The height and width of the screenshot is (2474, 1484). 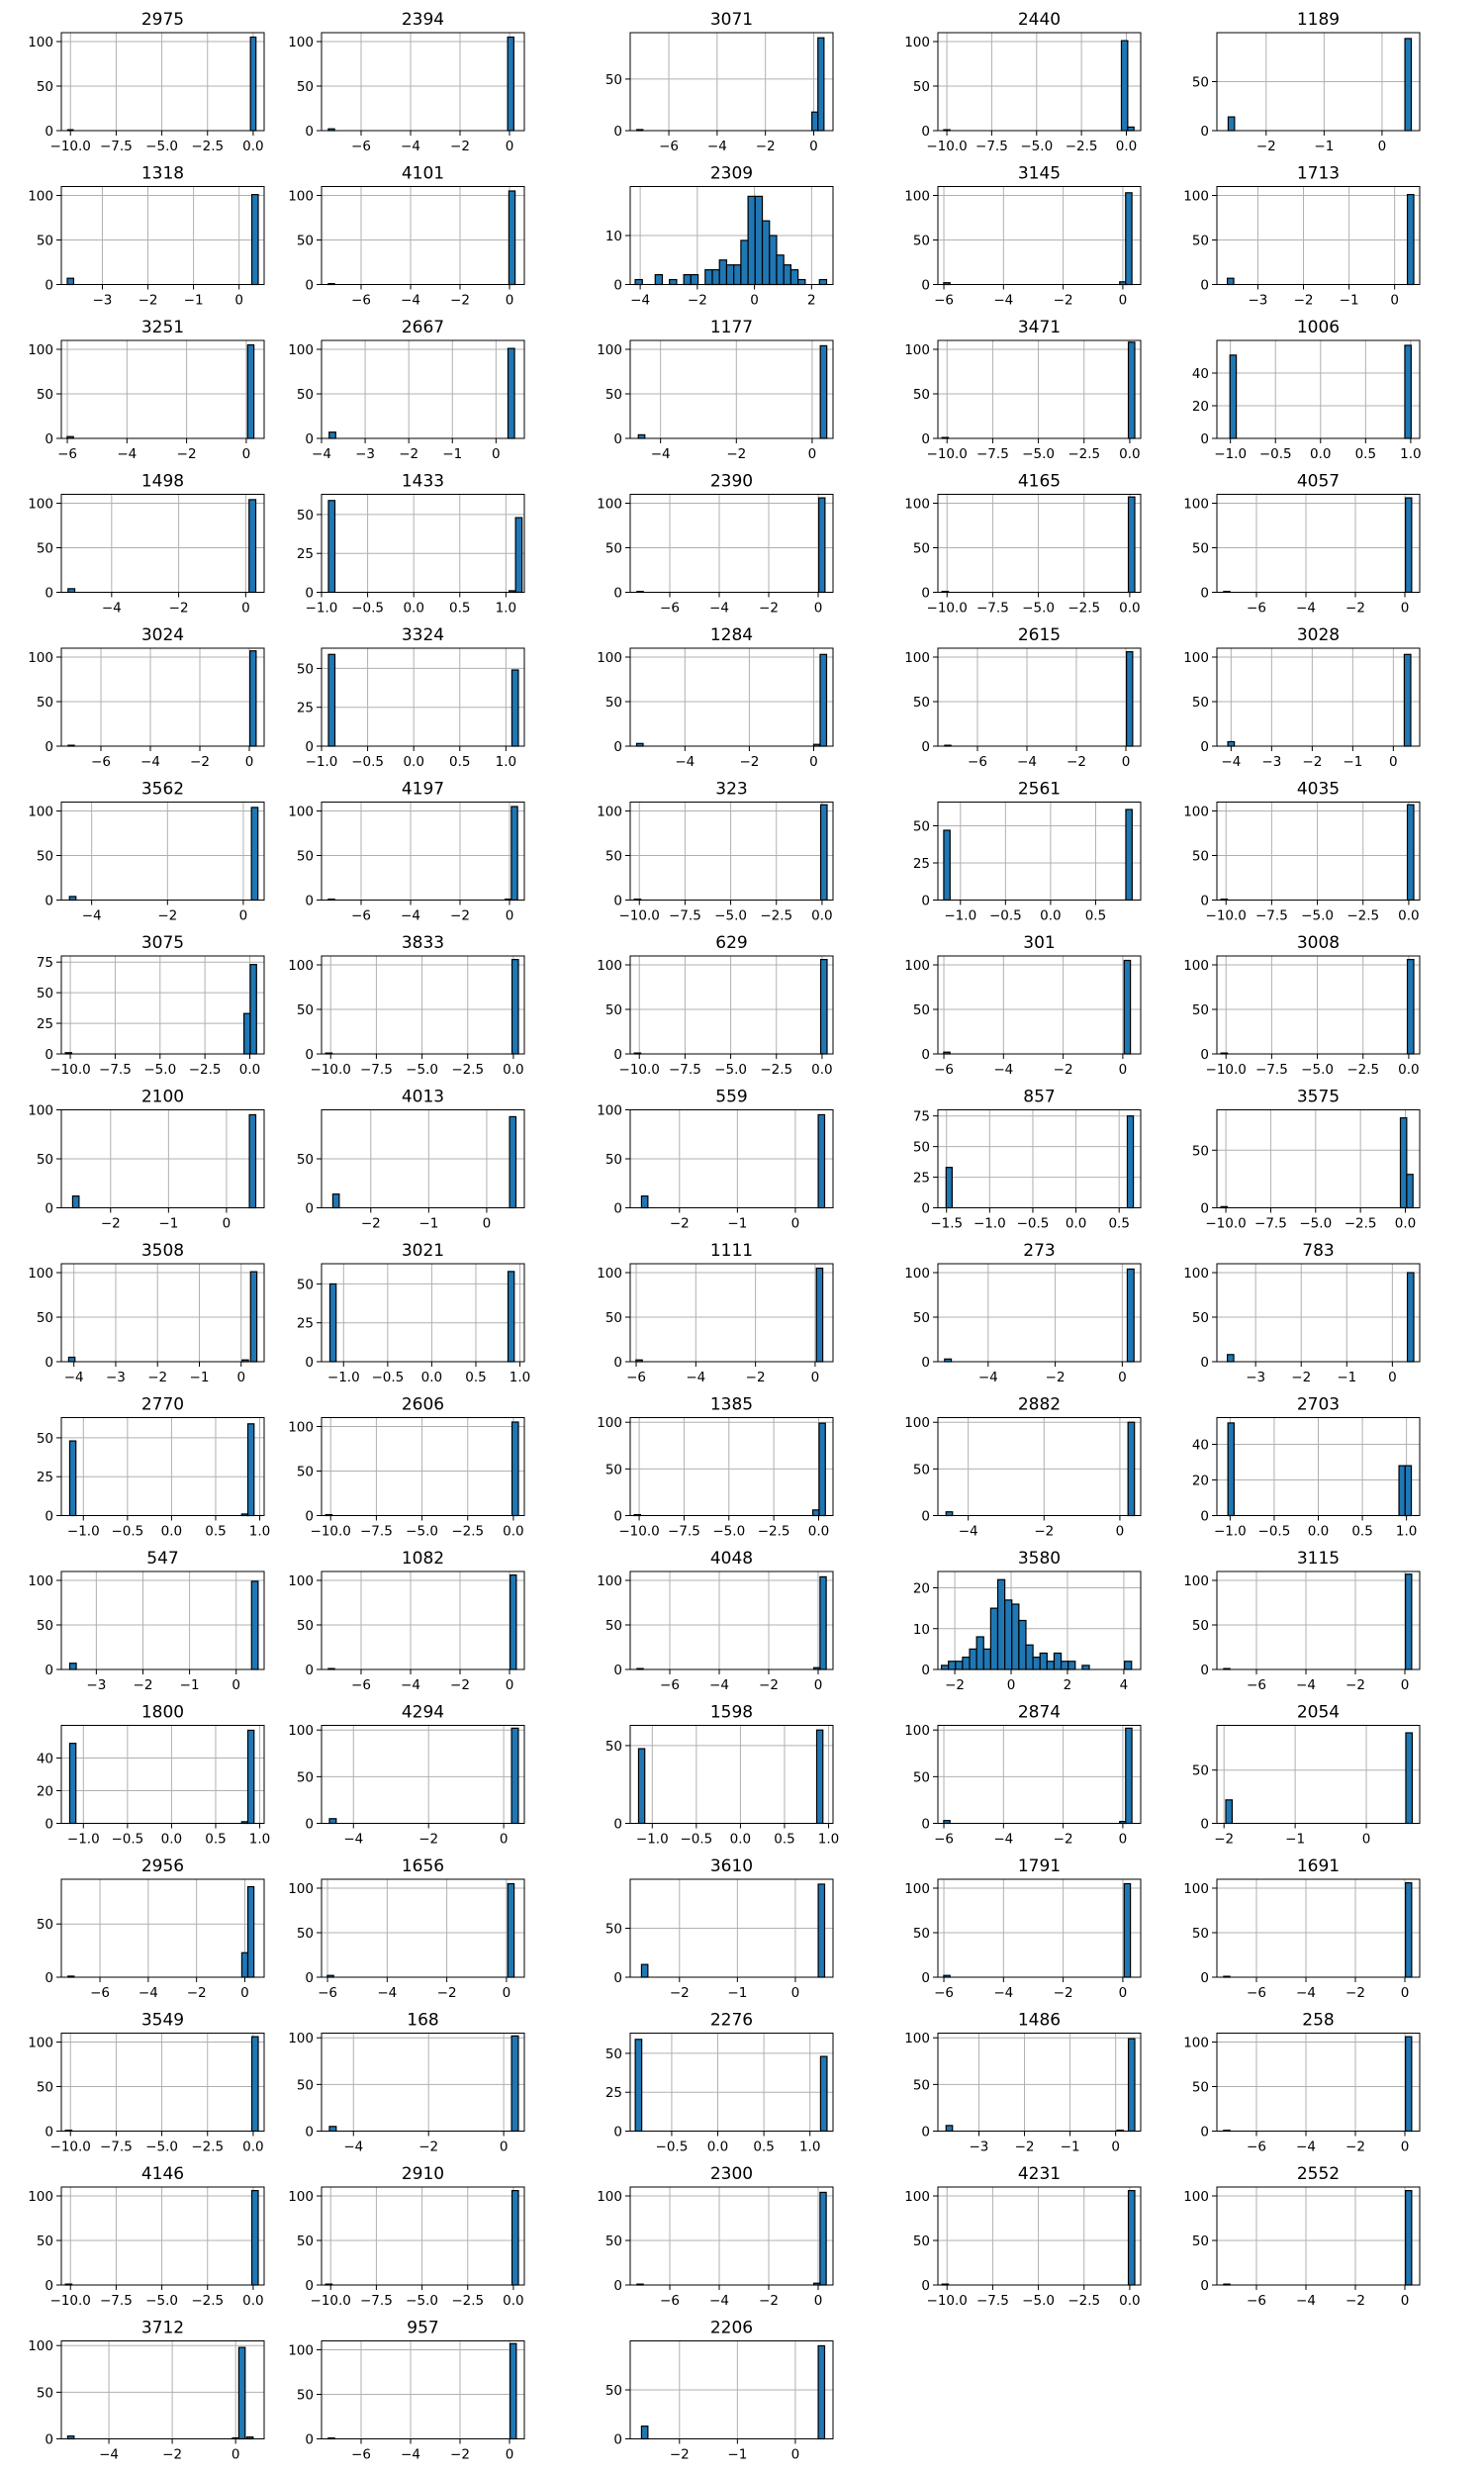 I want to click on panel-title: 168, so click(x=422, y=2021).